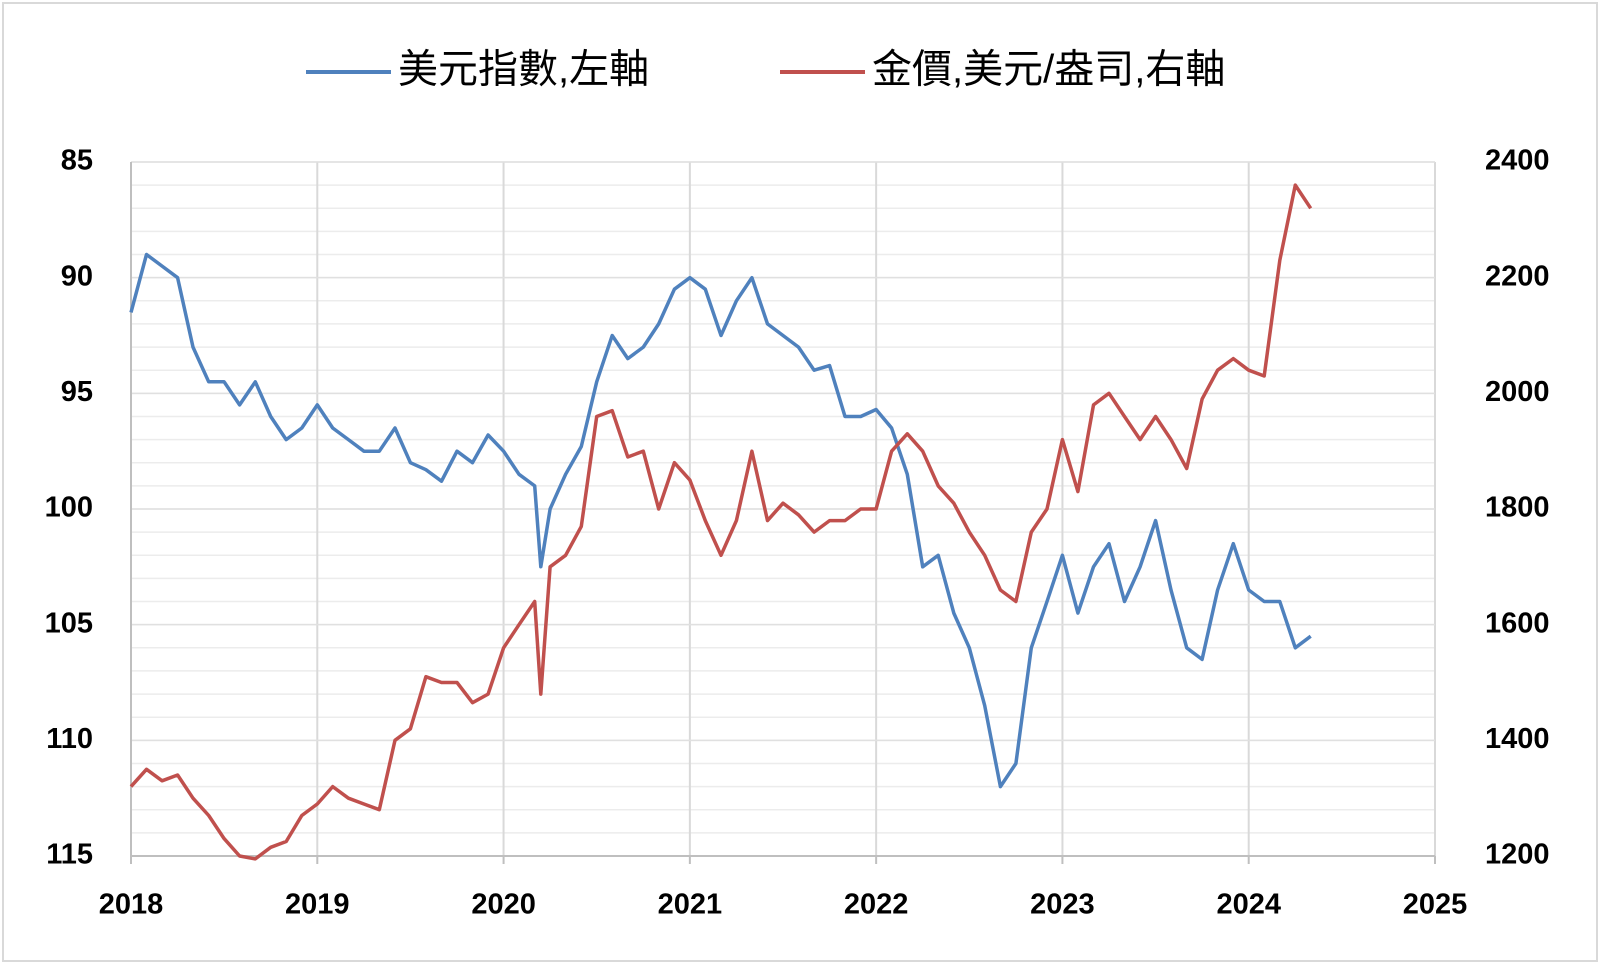 The width and height of the screenshot is (1600, 971). Describe the element at coordinates (1517, 623) in the screenshot. I see `y2-tick-label: 1600` at that location.